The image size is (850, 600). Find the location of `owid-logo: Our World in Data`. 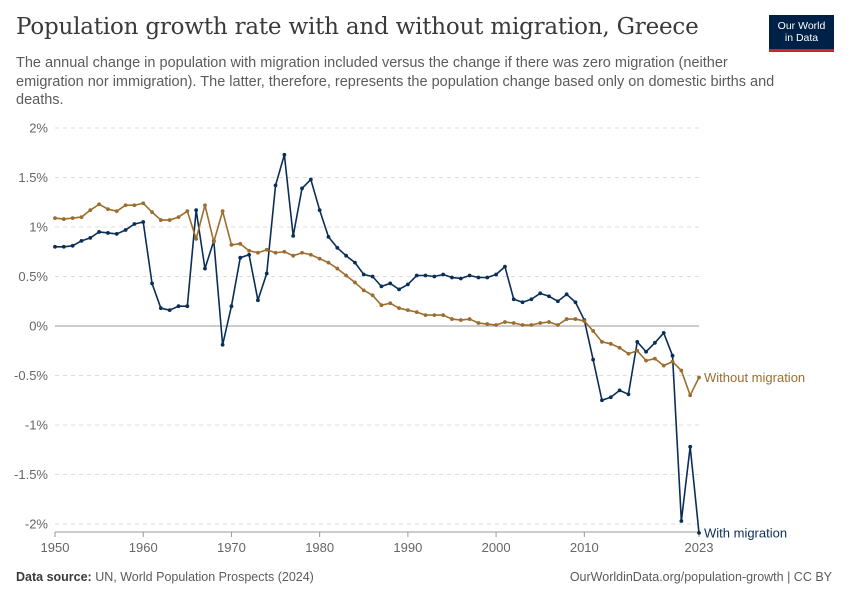

owid-logo: Our World in Data is located at coordinates (801, 33).